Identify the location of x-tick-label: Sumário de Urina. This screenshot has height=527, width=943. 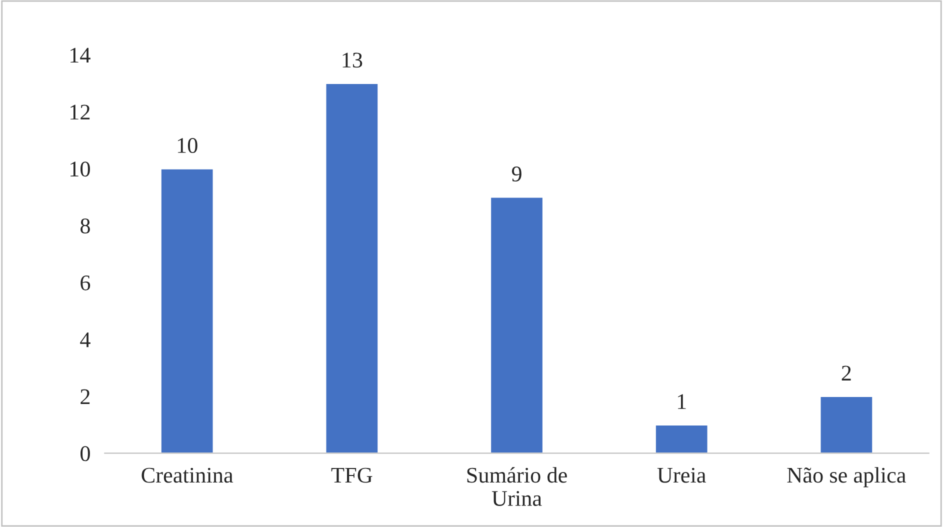
(517, 486).